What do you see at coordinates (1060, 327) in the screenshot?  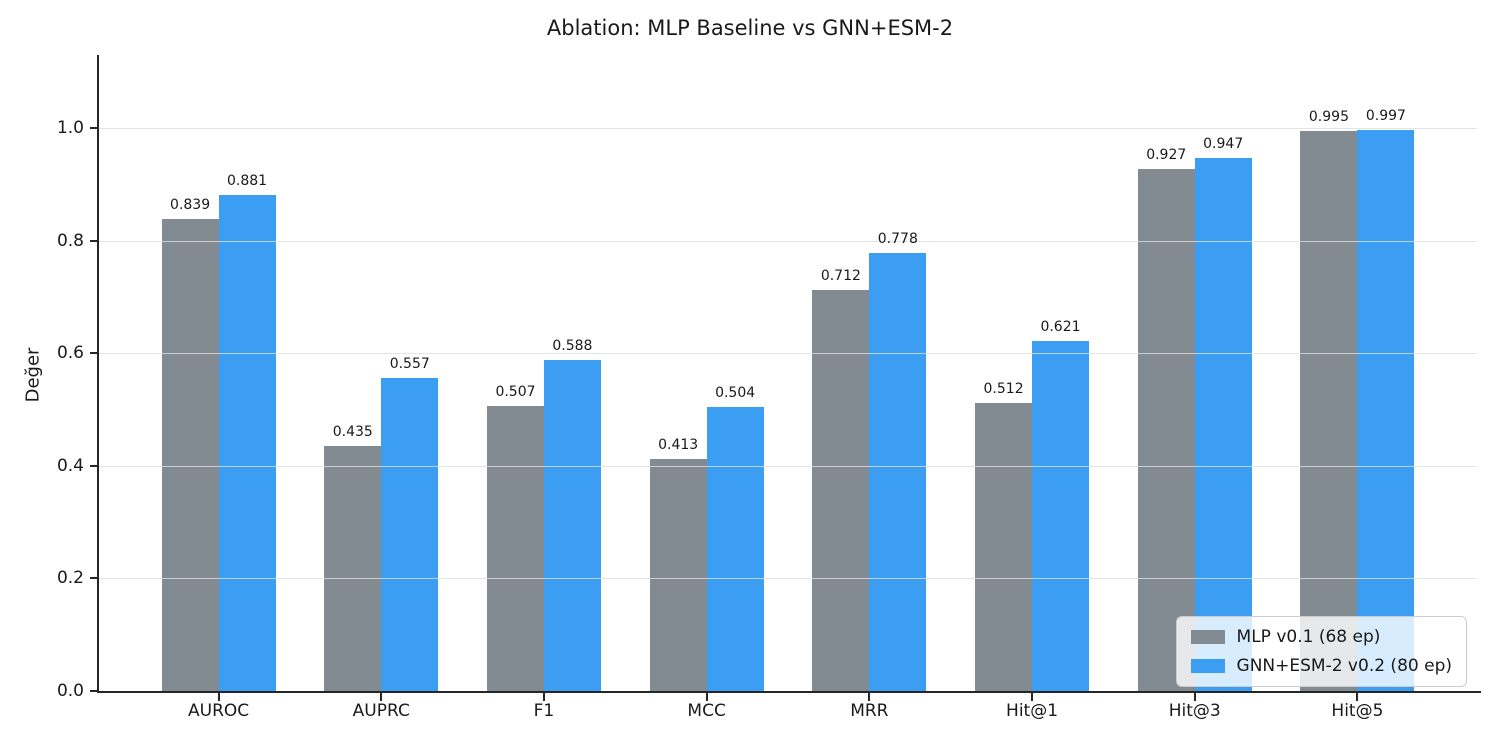 I see `bar-value-label: 0.621` at bounding box center [1060, 327].